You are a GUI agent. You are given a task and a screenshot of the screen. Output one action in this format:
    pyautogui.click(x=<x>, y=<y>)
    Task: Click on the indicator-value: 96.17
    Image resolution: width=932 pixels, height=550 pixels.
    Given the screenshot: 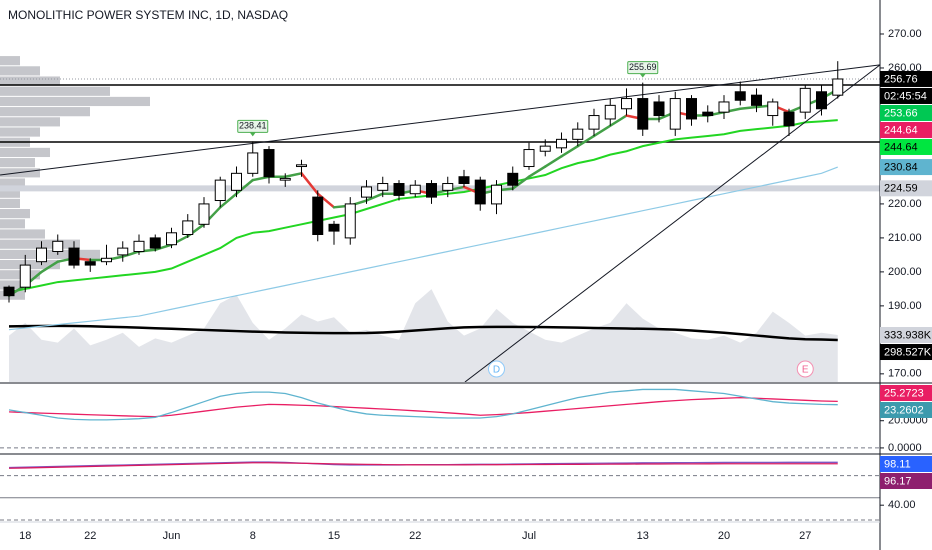 What is the action you would take?
    pyautogui.click(x=898, y=481)
    